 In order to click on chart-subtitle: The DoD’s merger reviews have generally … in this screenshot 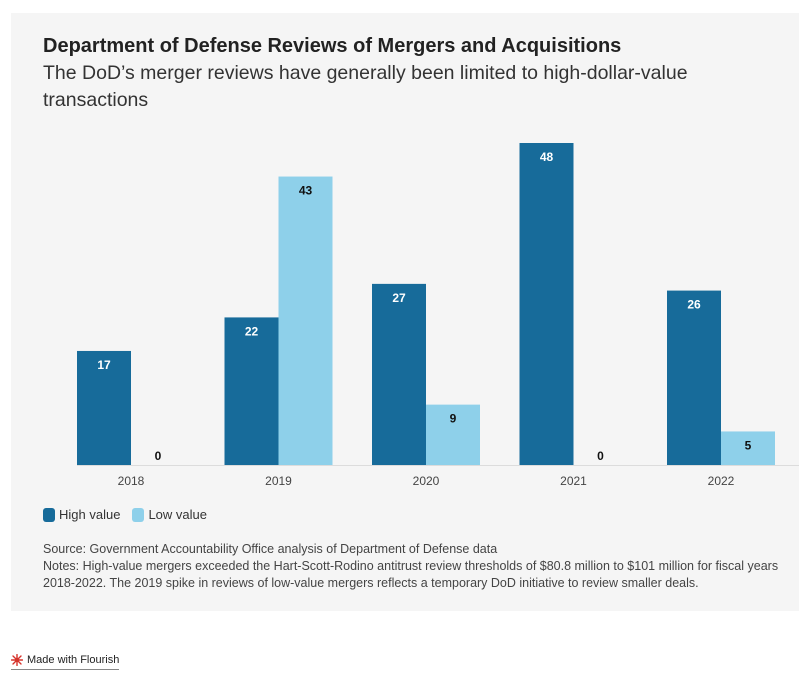, I will do `click(365, 86)`.